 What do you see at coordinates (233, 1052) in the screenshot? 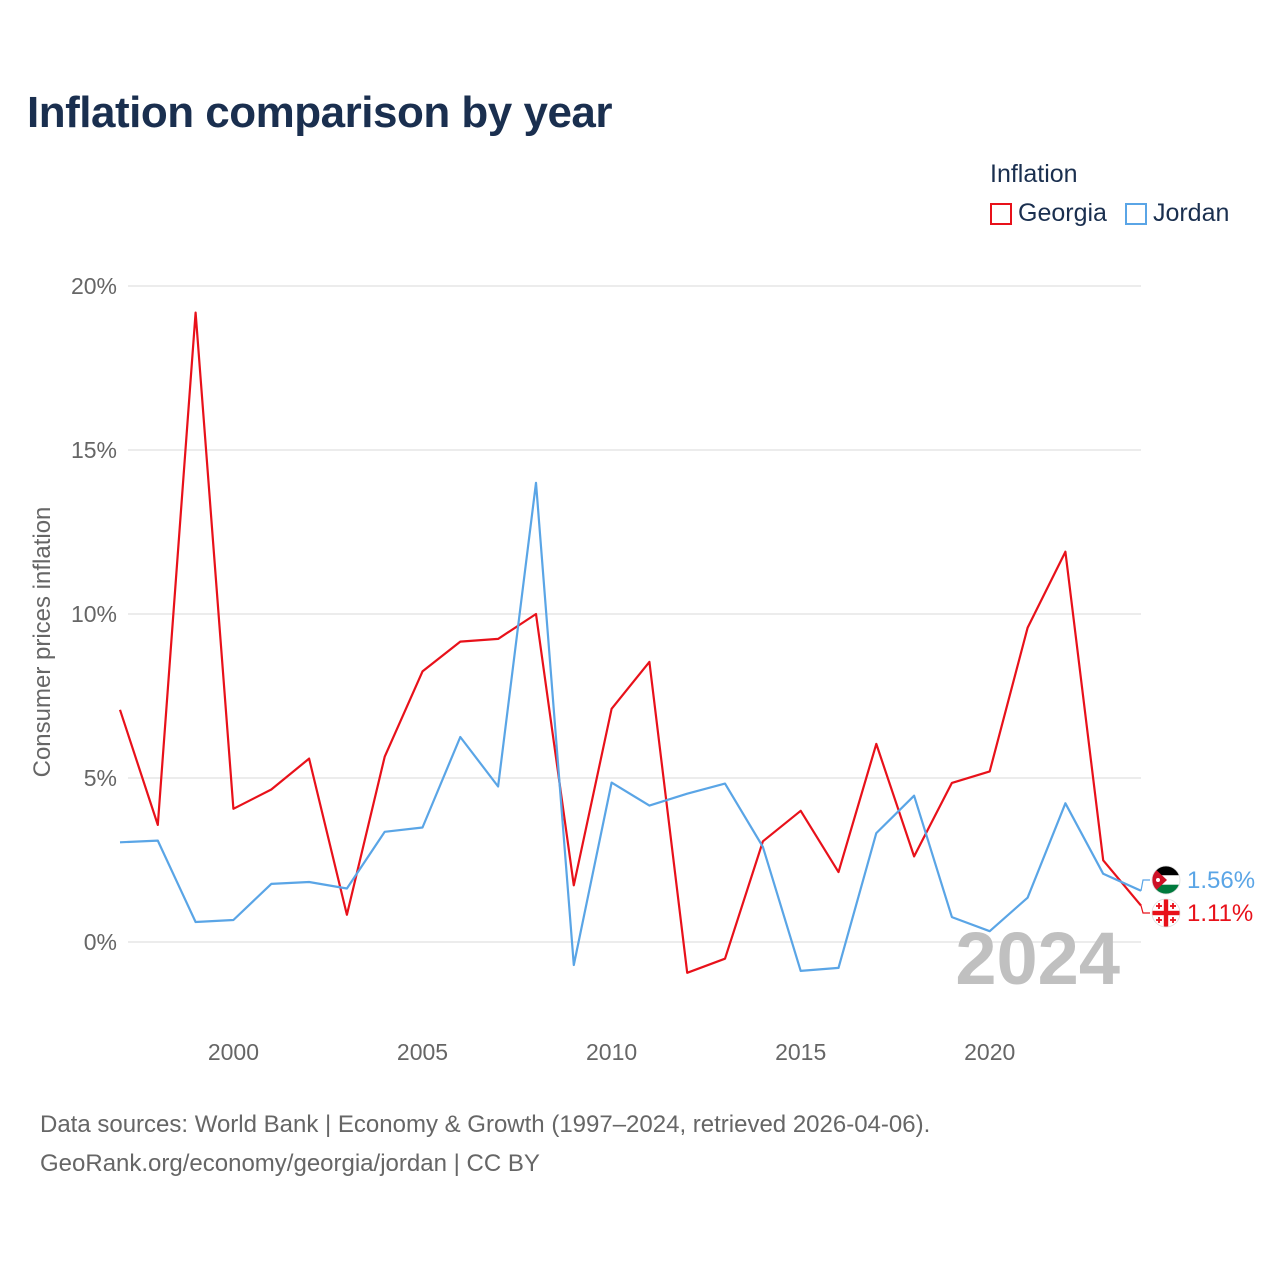
I see `x-tick-label: 2000` at bounding box center [233, 1052].